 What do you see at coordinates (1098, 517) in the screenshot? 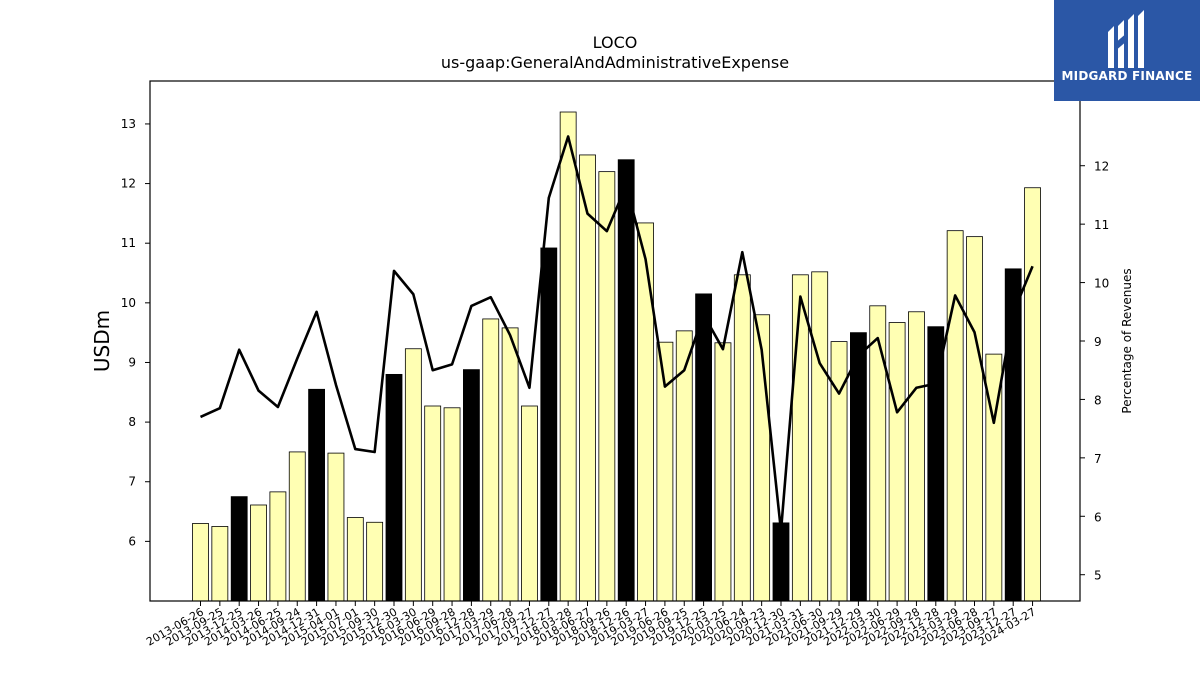
I see `y-right-tick-label: 6` at bounding box center [1098, 517].